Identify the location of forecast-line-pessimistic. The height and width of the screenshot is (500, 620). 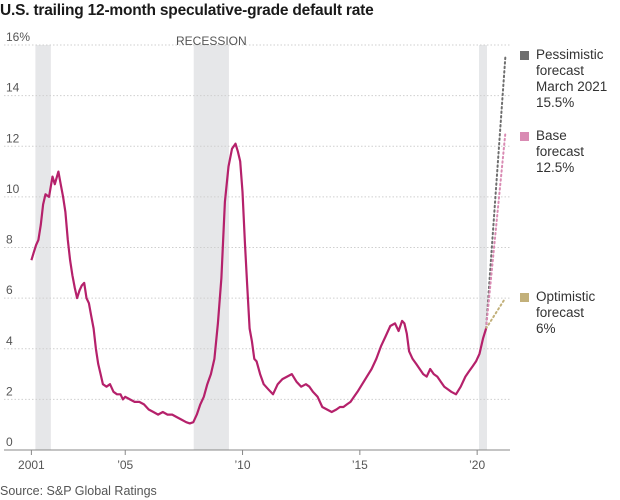
(496, 193).